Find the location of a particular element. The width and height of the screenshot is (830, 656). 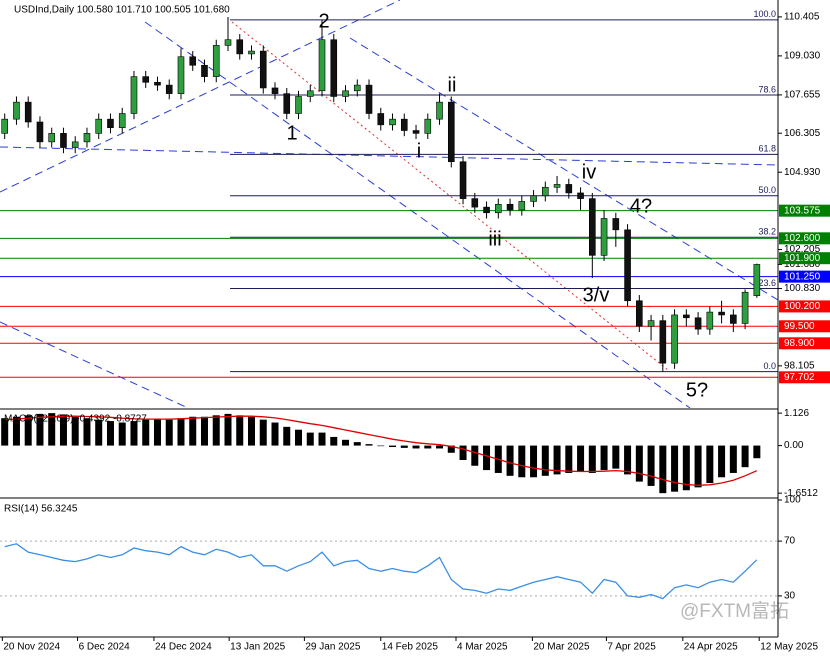

x-tick-label: 24 Apr 2025 is located at coordinates (711, 647).